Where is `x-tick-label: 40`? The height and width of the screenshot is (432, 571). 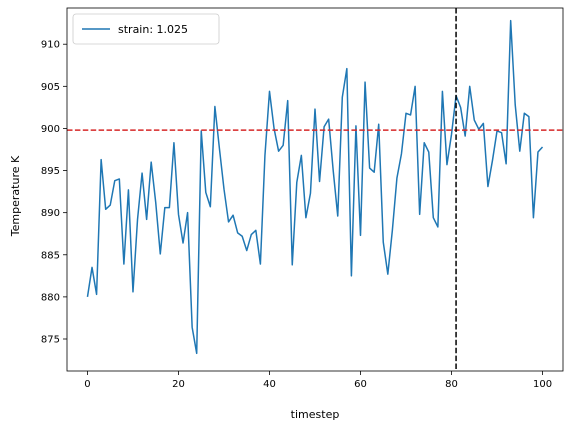 x-tick-label: 40 is located at coordinates (269, 384).